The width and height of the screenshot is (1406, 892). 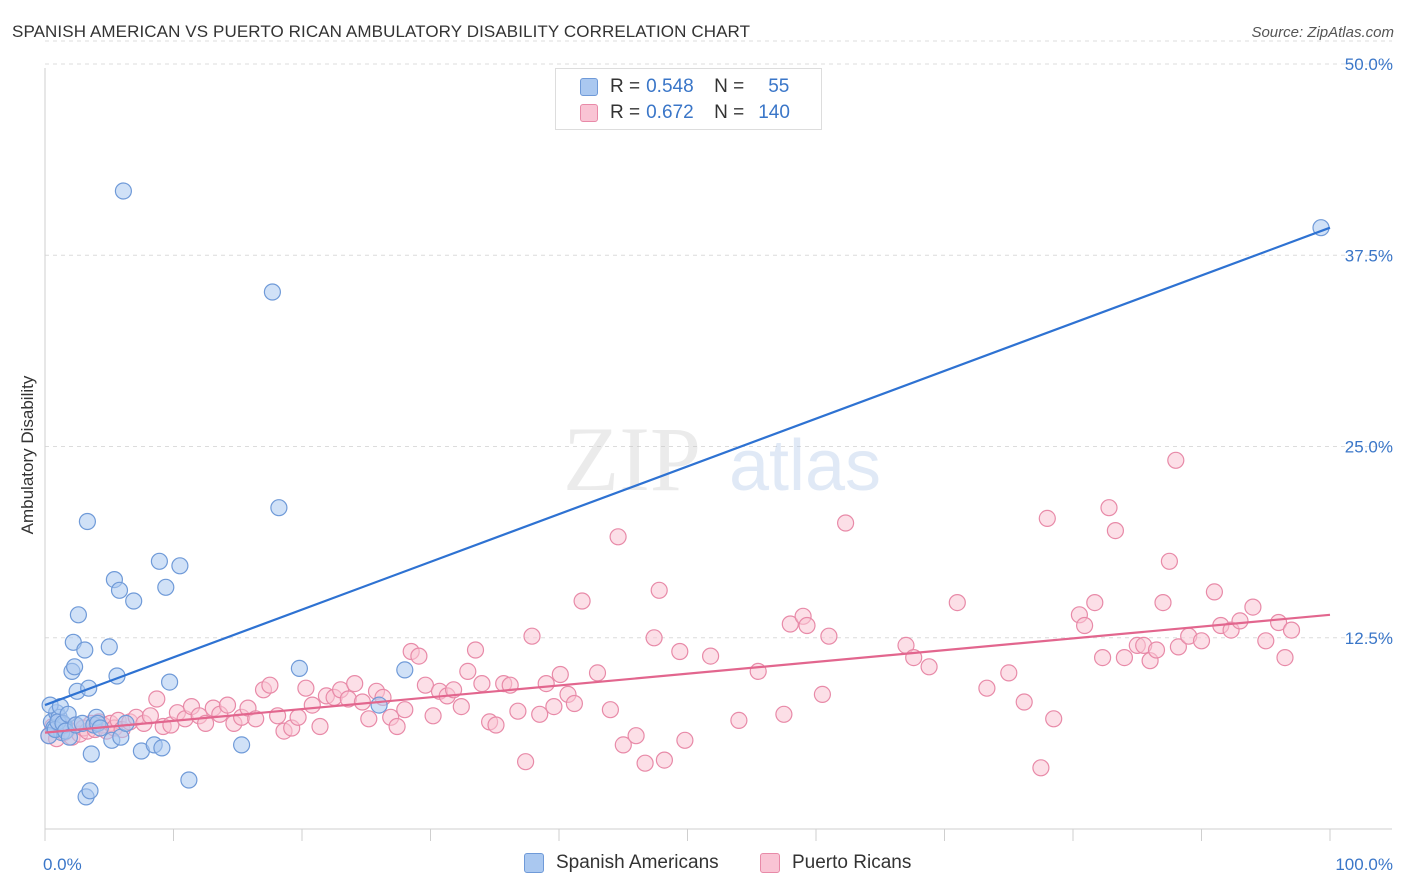 What do you see at coordinates (685, 113) in the screenshot?
I see `legend-row-puerto-ricans: R = 0.672 N = 140` at bounding box center [685, 113].